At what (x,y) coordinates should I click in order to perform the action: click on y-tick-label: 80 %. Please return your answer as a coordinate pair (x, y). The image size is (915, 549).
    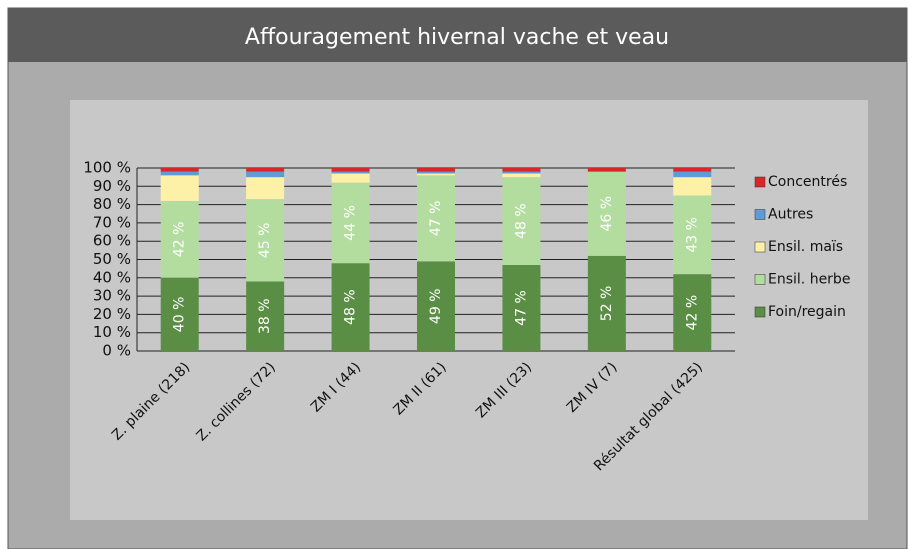
    Looking at the image, I should click on (112, 204).